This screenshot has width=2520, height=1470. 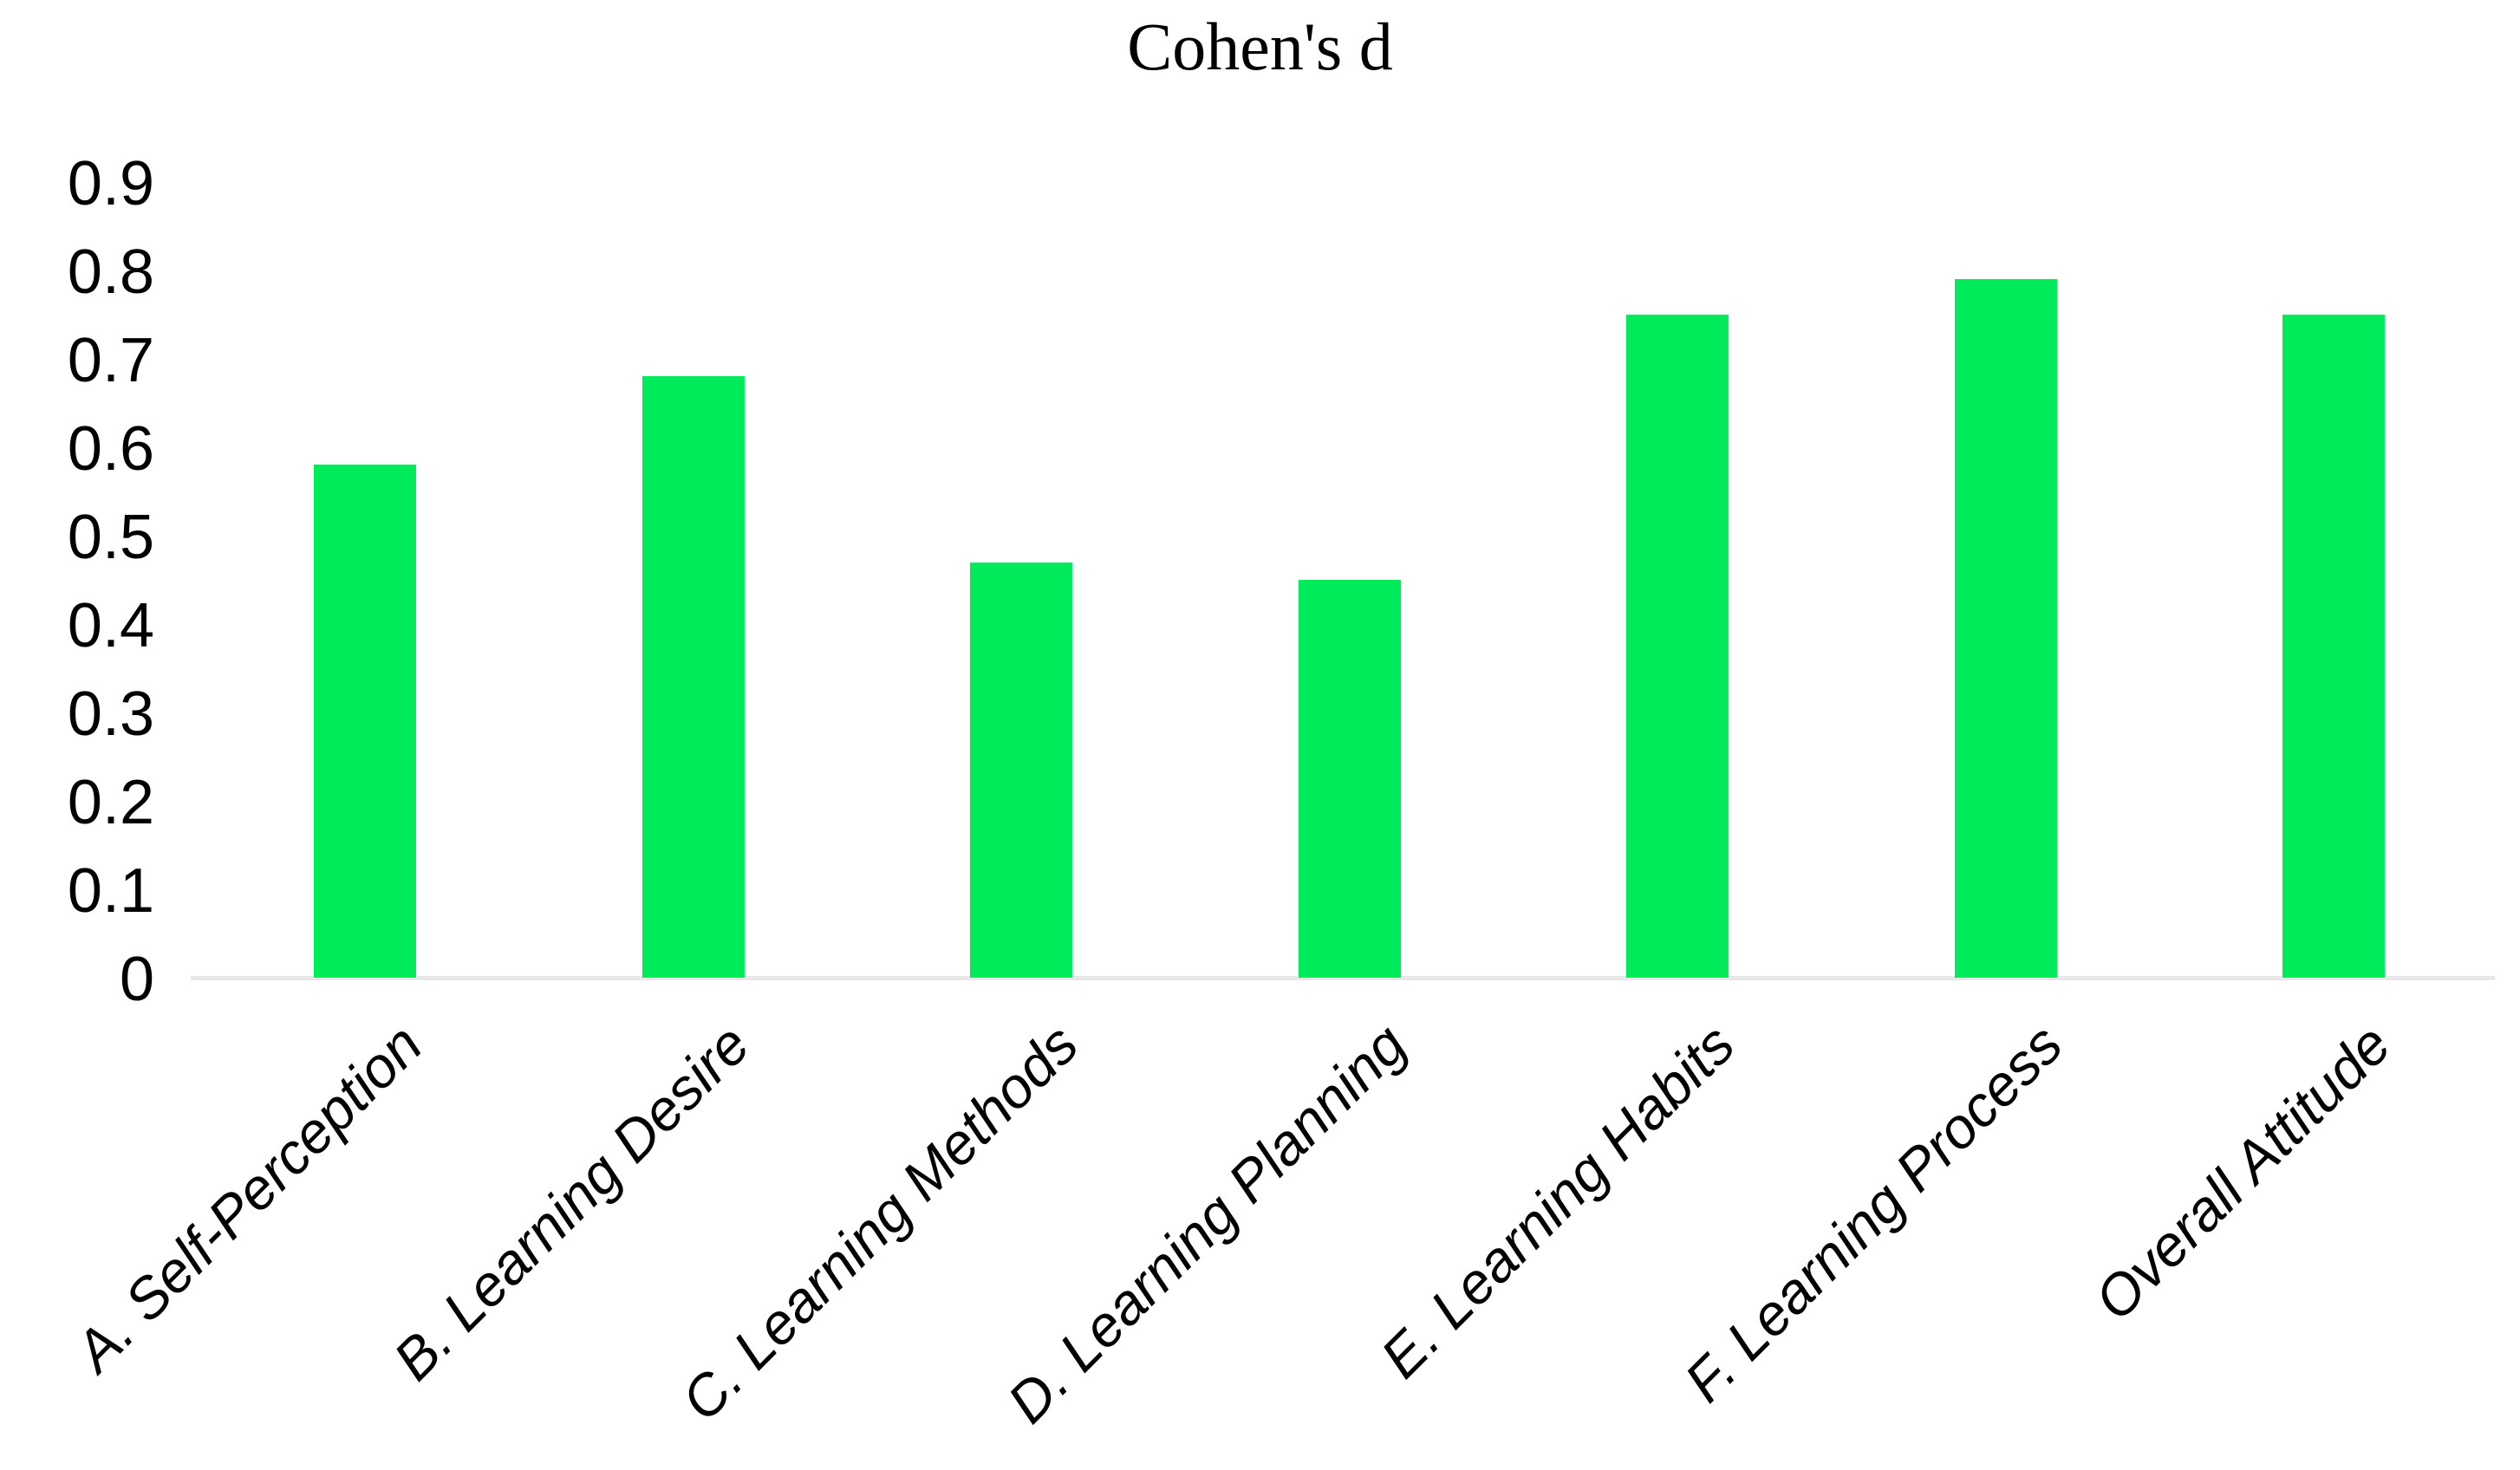 I want to click on y-axis-tick-label: 0.5, so click(x=110, y=537).